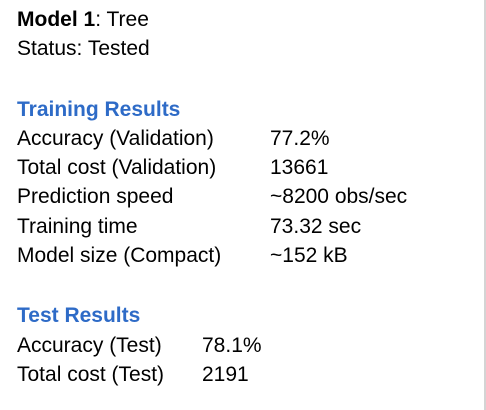 The height and width of the screenshot is (410, 486). What do you see at coordinates (99, 109) in the screenshot?
I see `training-results-heading: Training Results` at bounding box center [99, 109].